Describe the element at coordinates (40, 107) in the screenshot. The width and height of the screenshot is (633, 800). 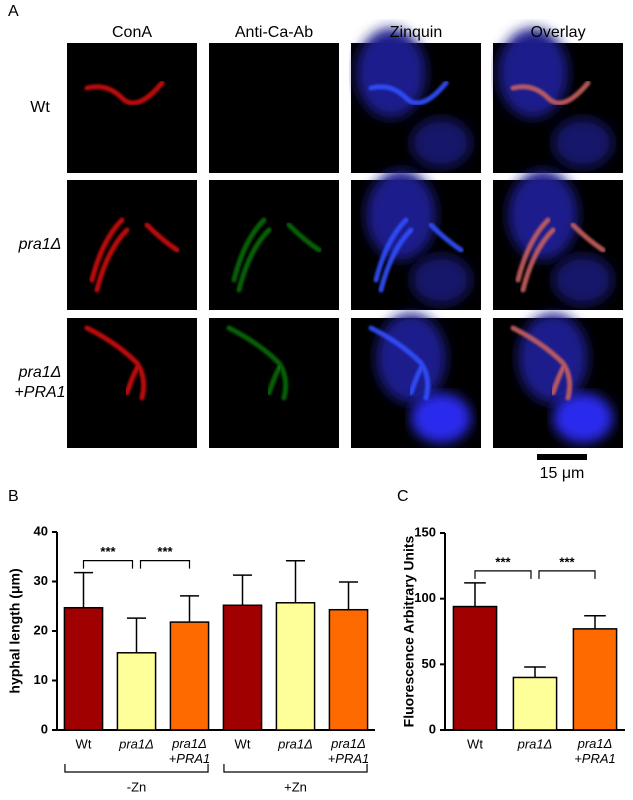
I see `row-label: Wt` at that location.